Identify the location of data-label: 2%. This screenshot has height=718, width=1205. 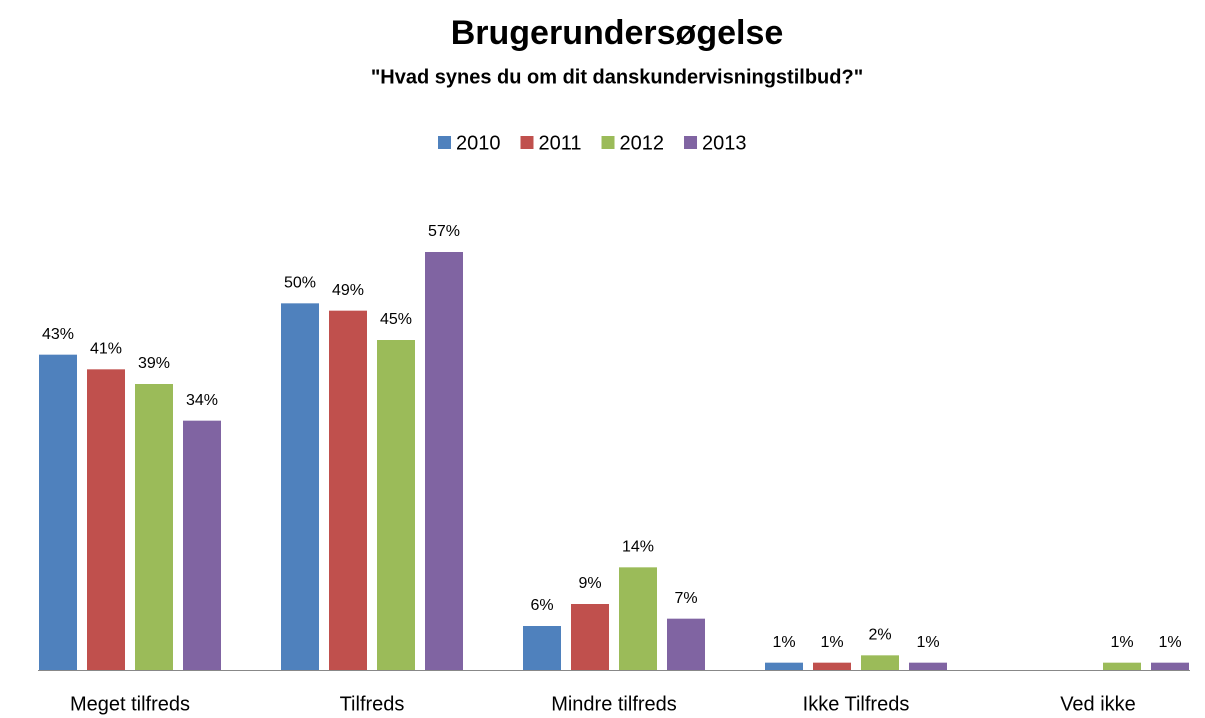
(879, 635).